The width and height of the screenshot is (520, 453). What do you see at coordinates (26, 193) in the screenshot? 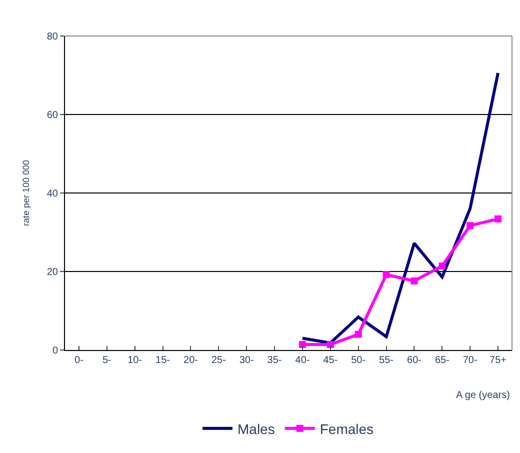
I see `y-axis-title: rate per 100 000` at bounding box center [26, 193].